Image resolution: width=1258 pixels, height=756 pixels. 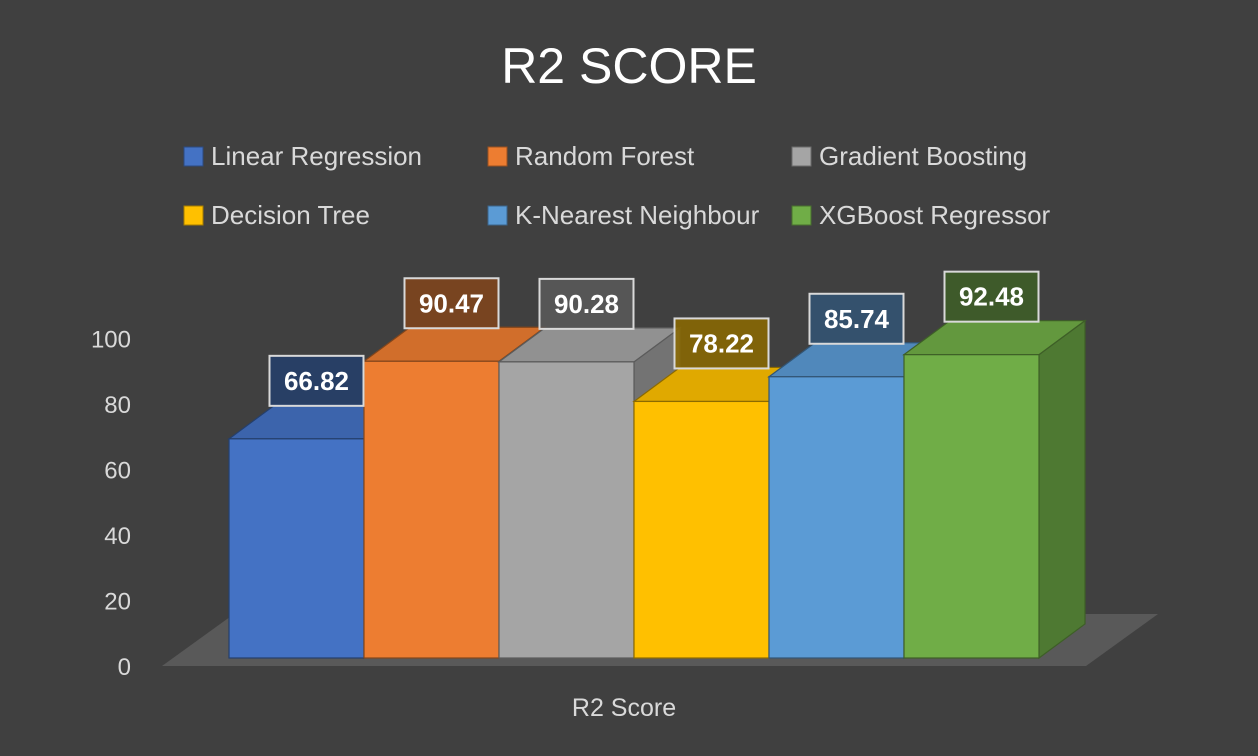 What do you see at coordinates (654, 338) in the screenshot?
I see `data-labels: 66.82 90.47 90.28 78.22 85.74 92.48` at bounding box center [654, 338].